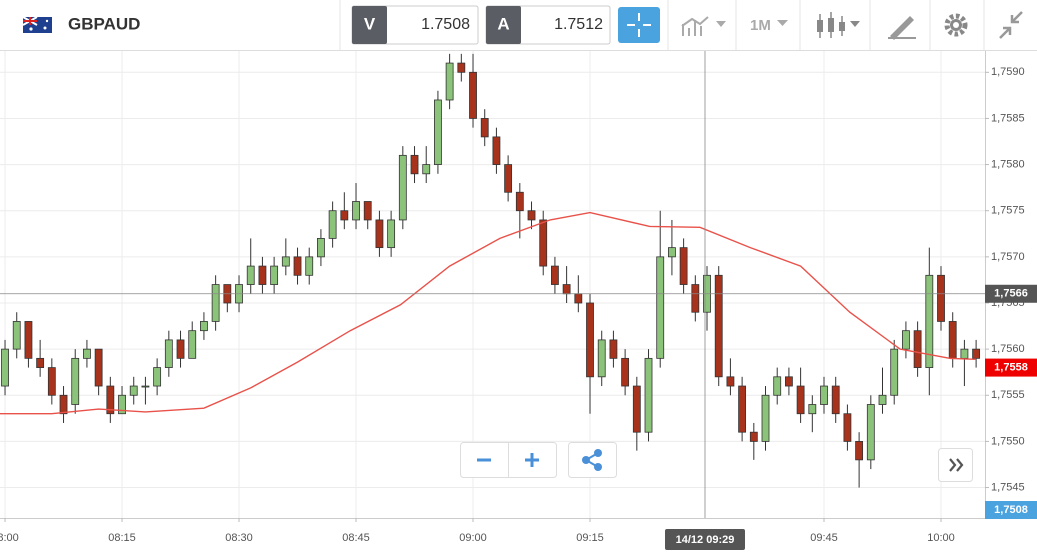  I want to click on x-tick-label: 09:45, so click(824, 538).